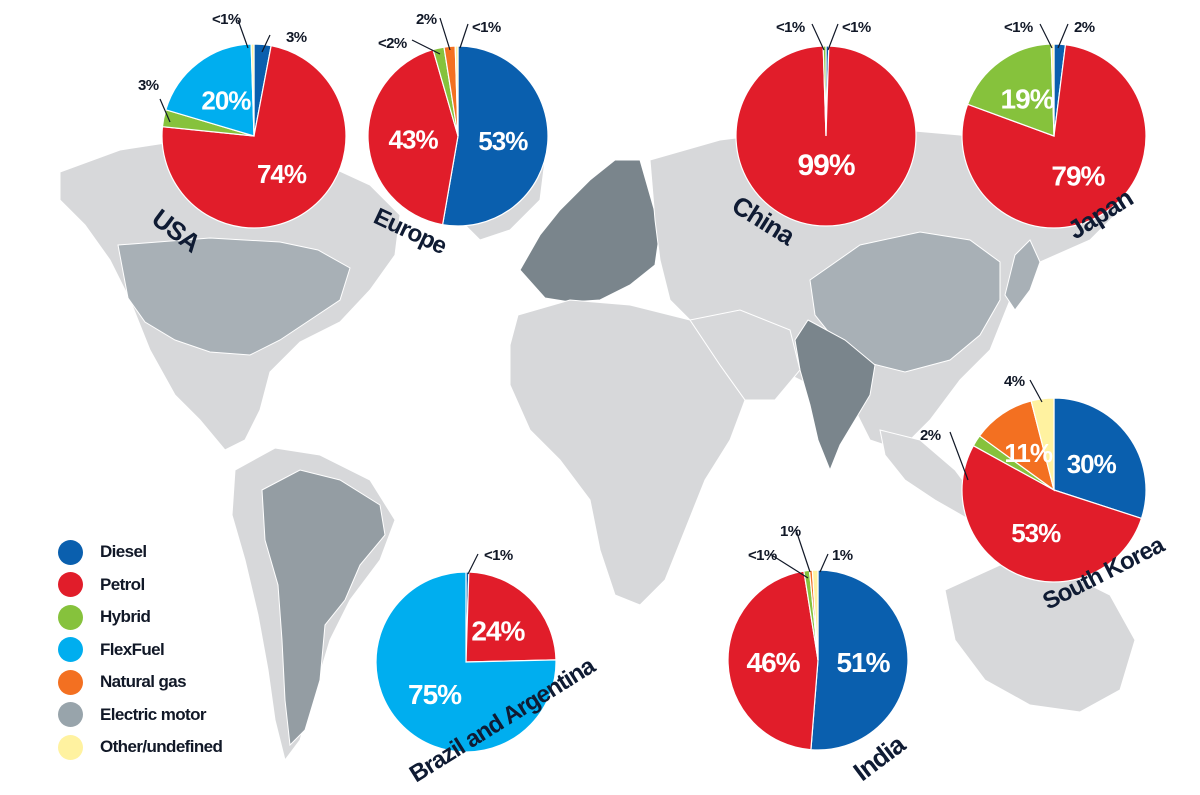 The width and height of the screenshot is (1200, 795). I want to click on legend-swatch-petrol, so click(70, 585).